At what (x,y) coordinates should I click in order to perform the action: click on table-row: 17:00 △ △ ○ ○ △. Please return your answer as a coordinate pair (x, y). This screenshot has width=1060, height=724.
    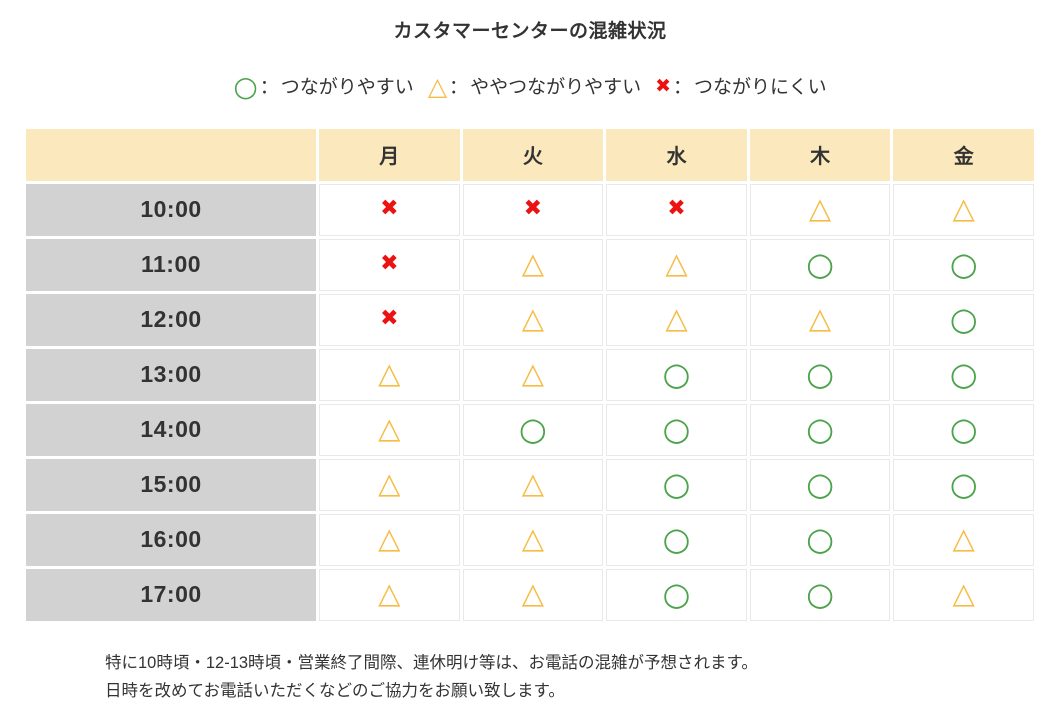
    Looking at the image, I should click on (530, 594).